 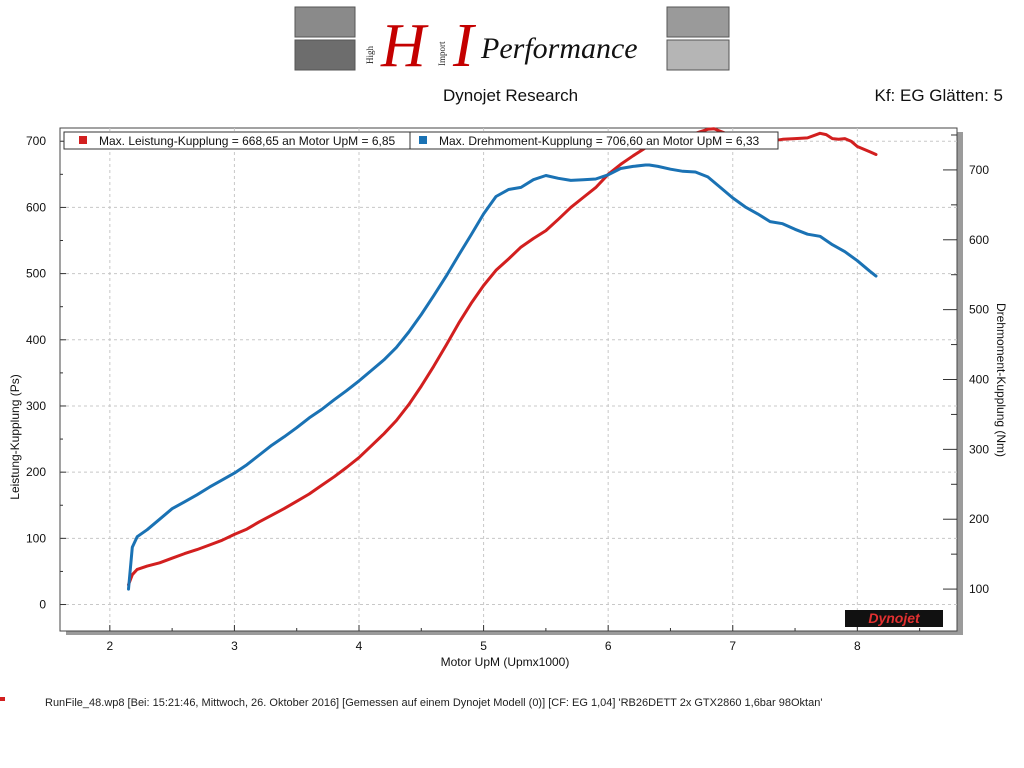 What do you see at coordinates (42, 605) in the screenshot?
I see `left-tick-label: 0` at bounding box center [42, 605].